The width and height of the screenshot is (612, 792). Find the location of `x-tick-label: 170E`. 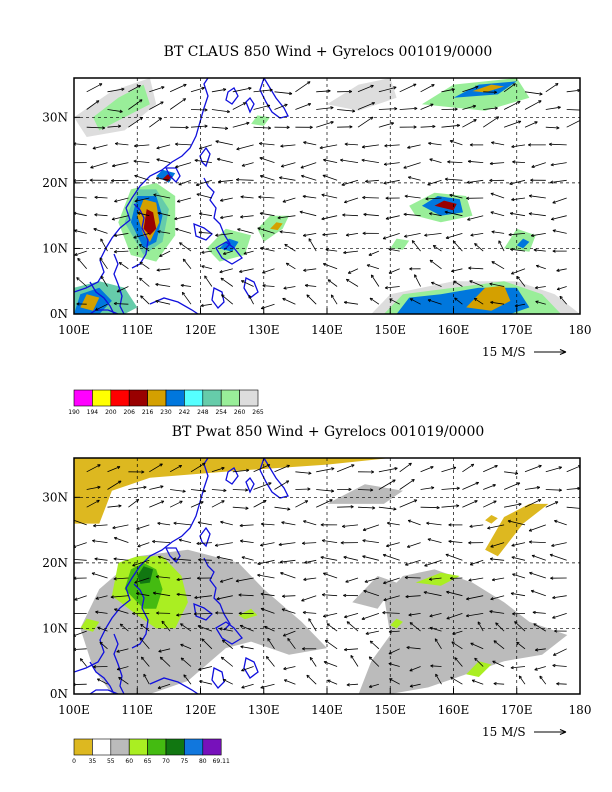

x-tick-label: 170E is located at coordinates (517, 330).